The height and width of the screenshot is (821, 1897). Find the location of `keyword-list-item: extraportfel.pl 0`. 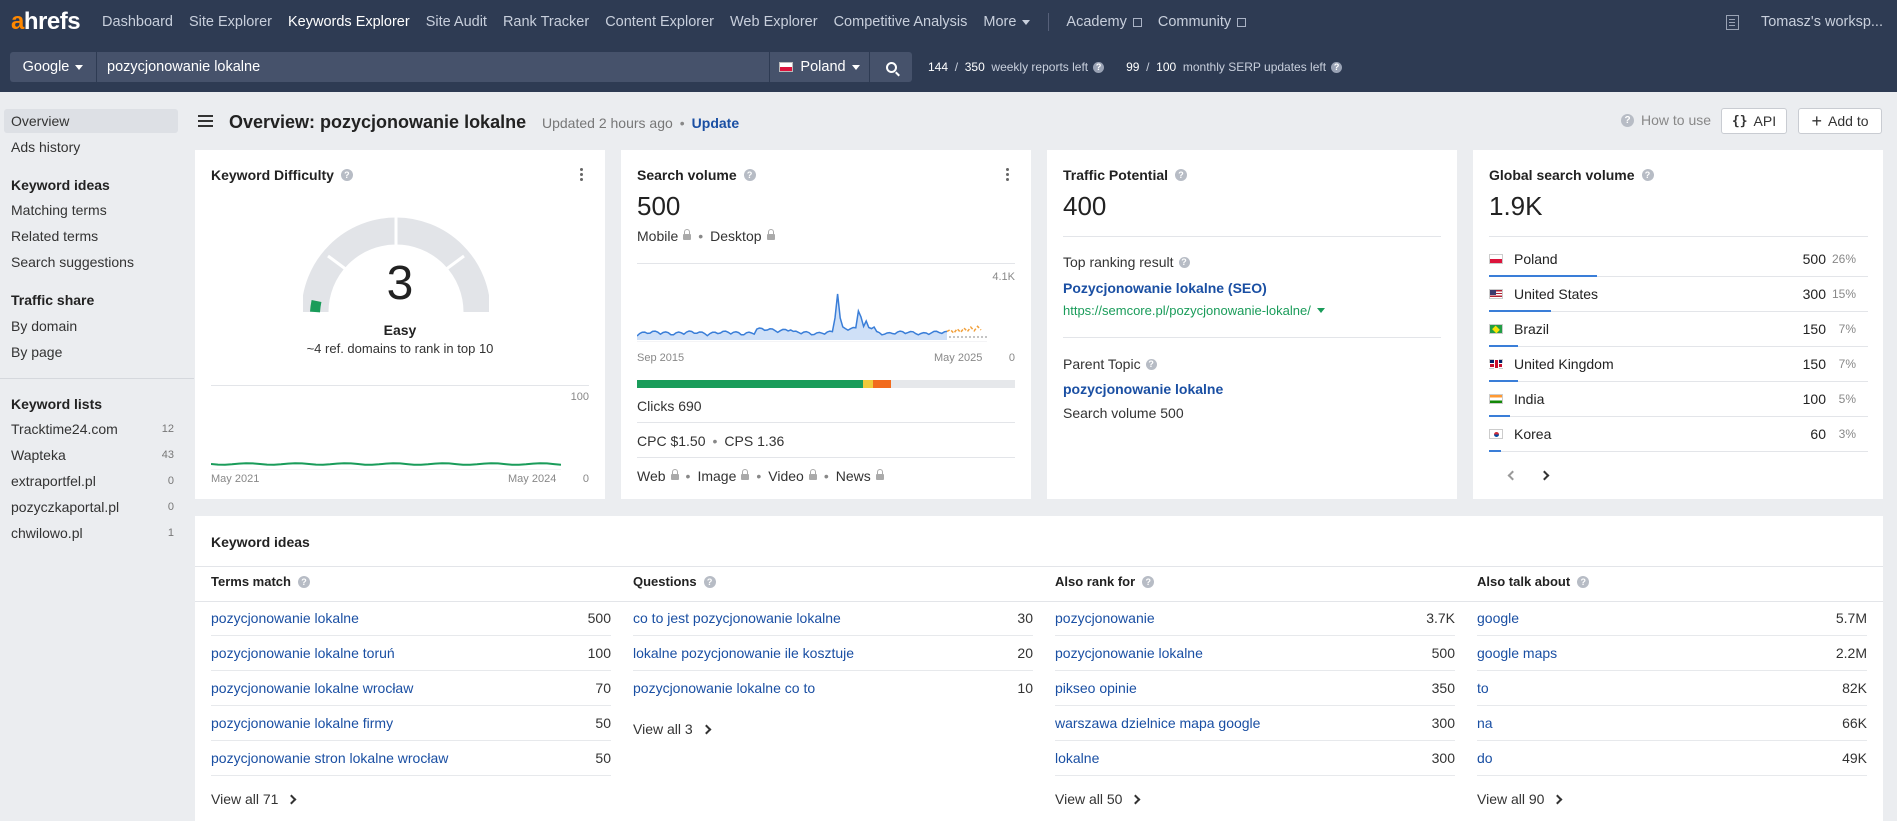

keyword-list-item: extraportfel.pl 0 is located at coordinates (91, 481).